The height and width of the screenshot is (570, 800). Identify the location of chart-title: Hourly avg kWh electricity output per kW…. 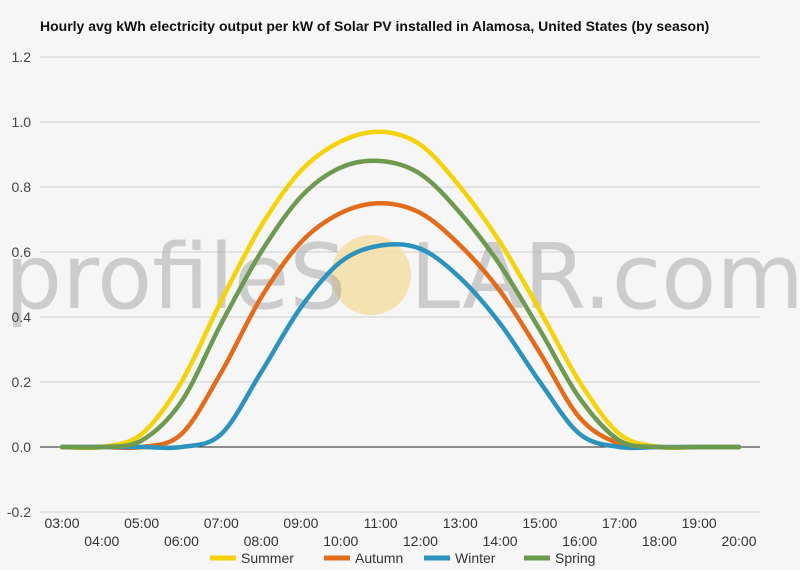
(375, 26).